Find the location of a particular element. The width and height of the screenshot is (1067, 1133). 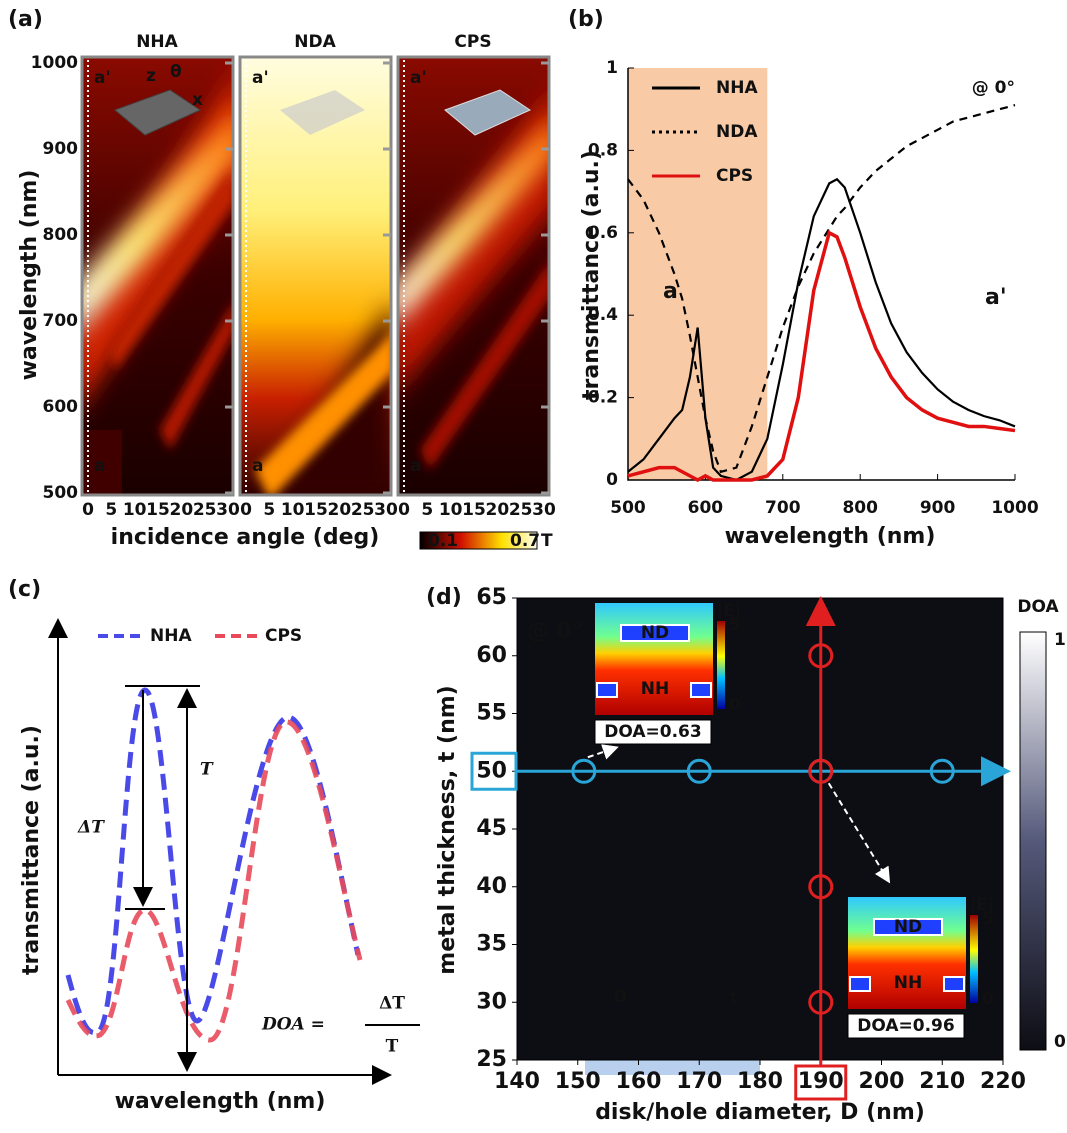

inset-label: ND is located at coordinates (908, 927).